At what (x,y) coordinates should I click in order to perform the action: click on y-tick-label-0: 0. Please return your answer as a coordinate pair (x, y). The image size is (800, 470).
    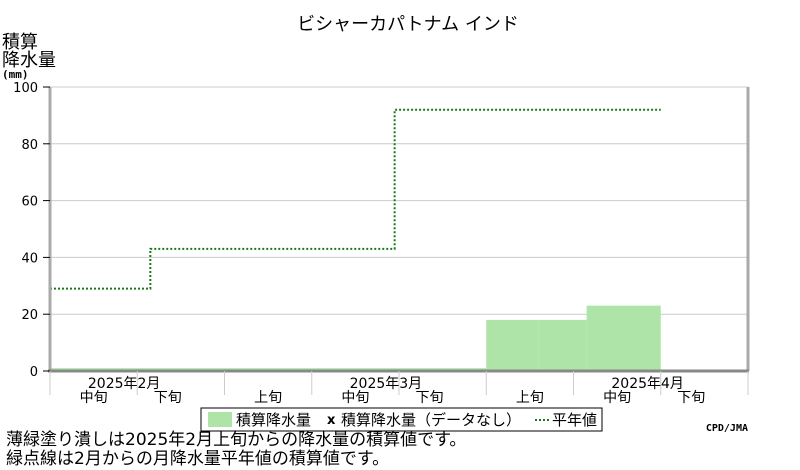
    Looking at the image, I should click on (34, 372).